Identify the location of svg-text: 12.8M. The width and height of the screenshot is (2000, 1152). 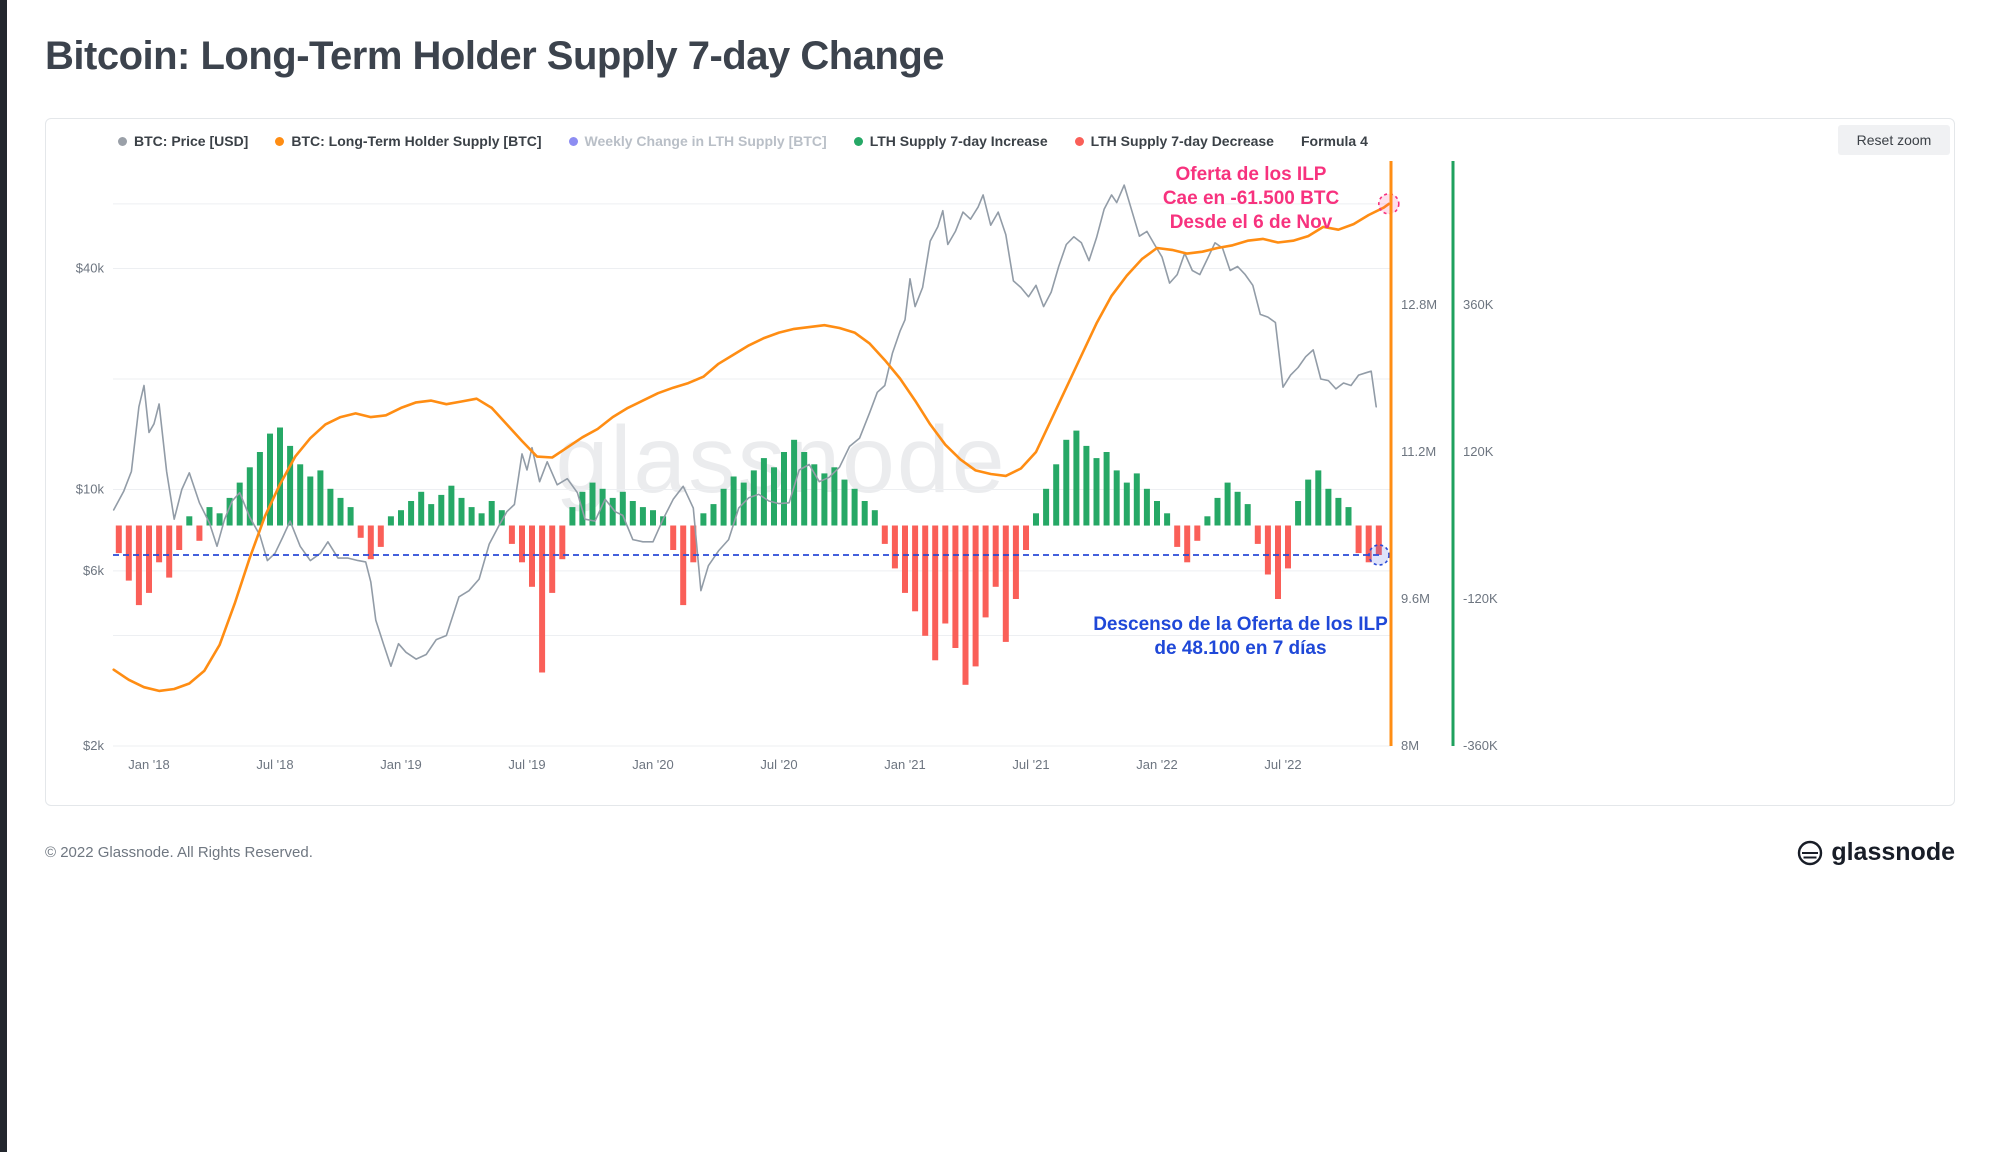
(1419, 304).